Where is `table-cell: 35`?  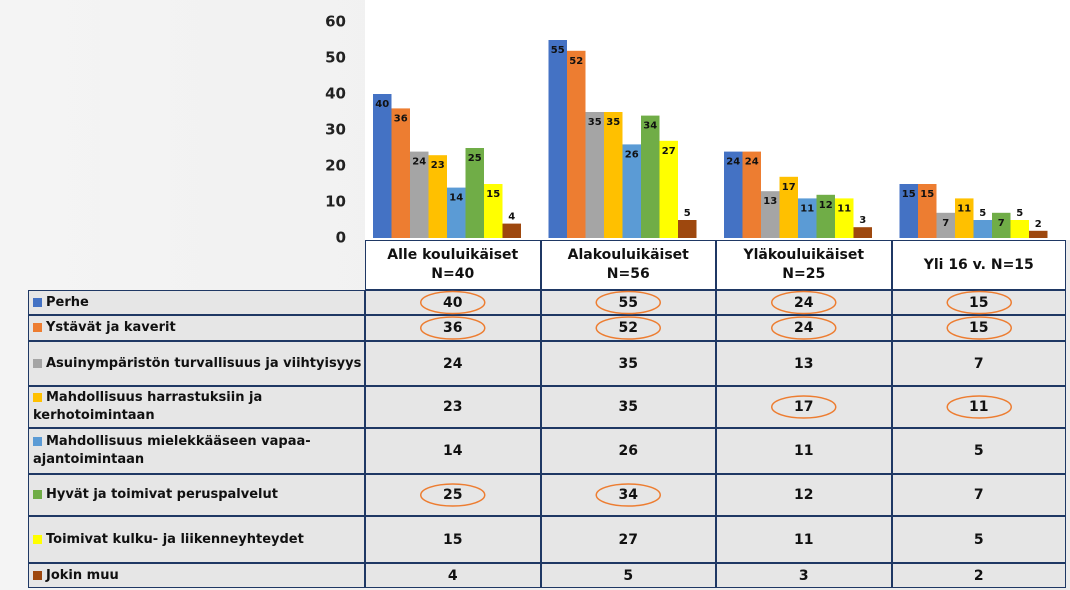
table-cell: 35 is located at coordinates (628, 363).